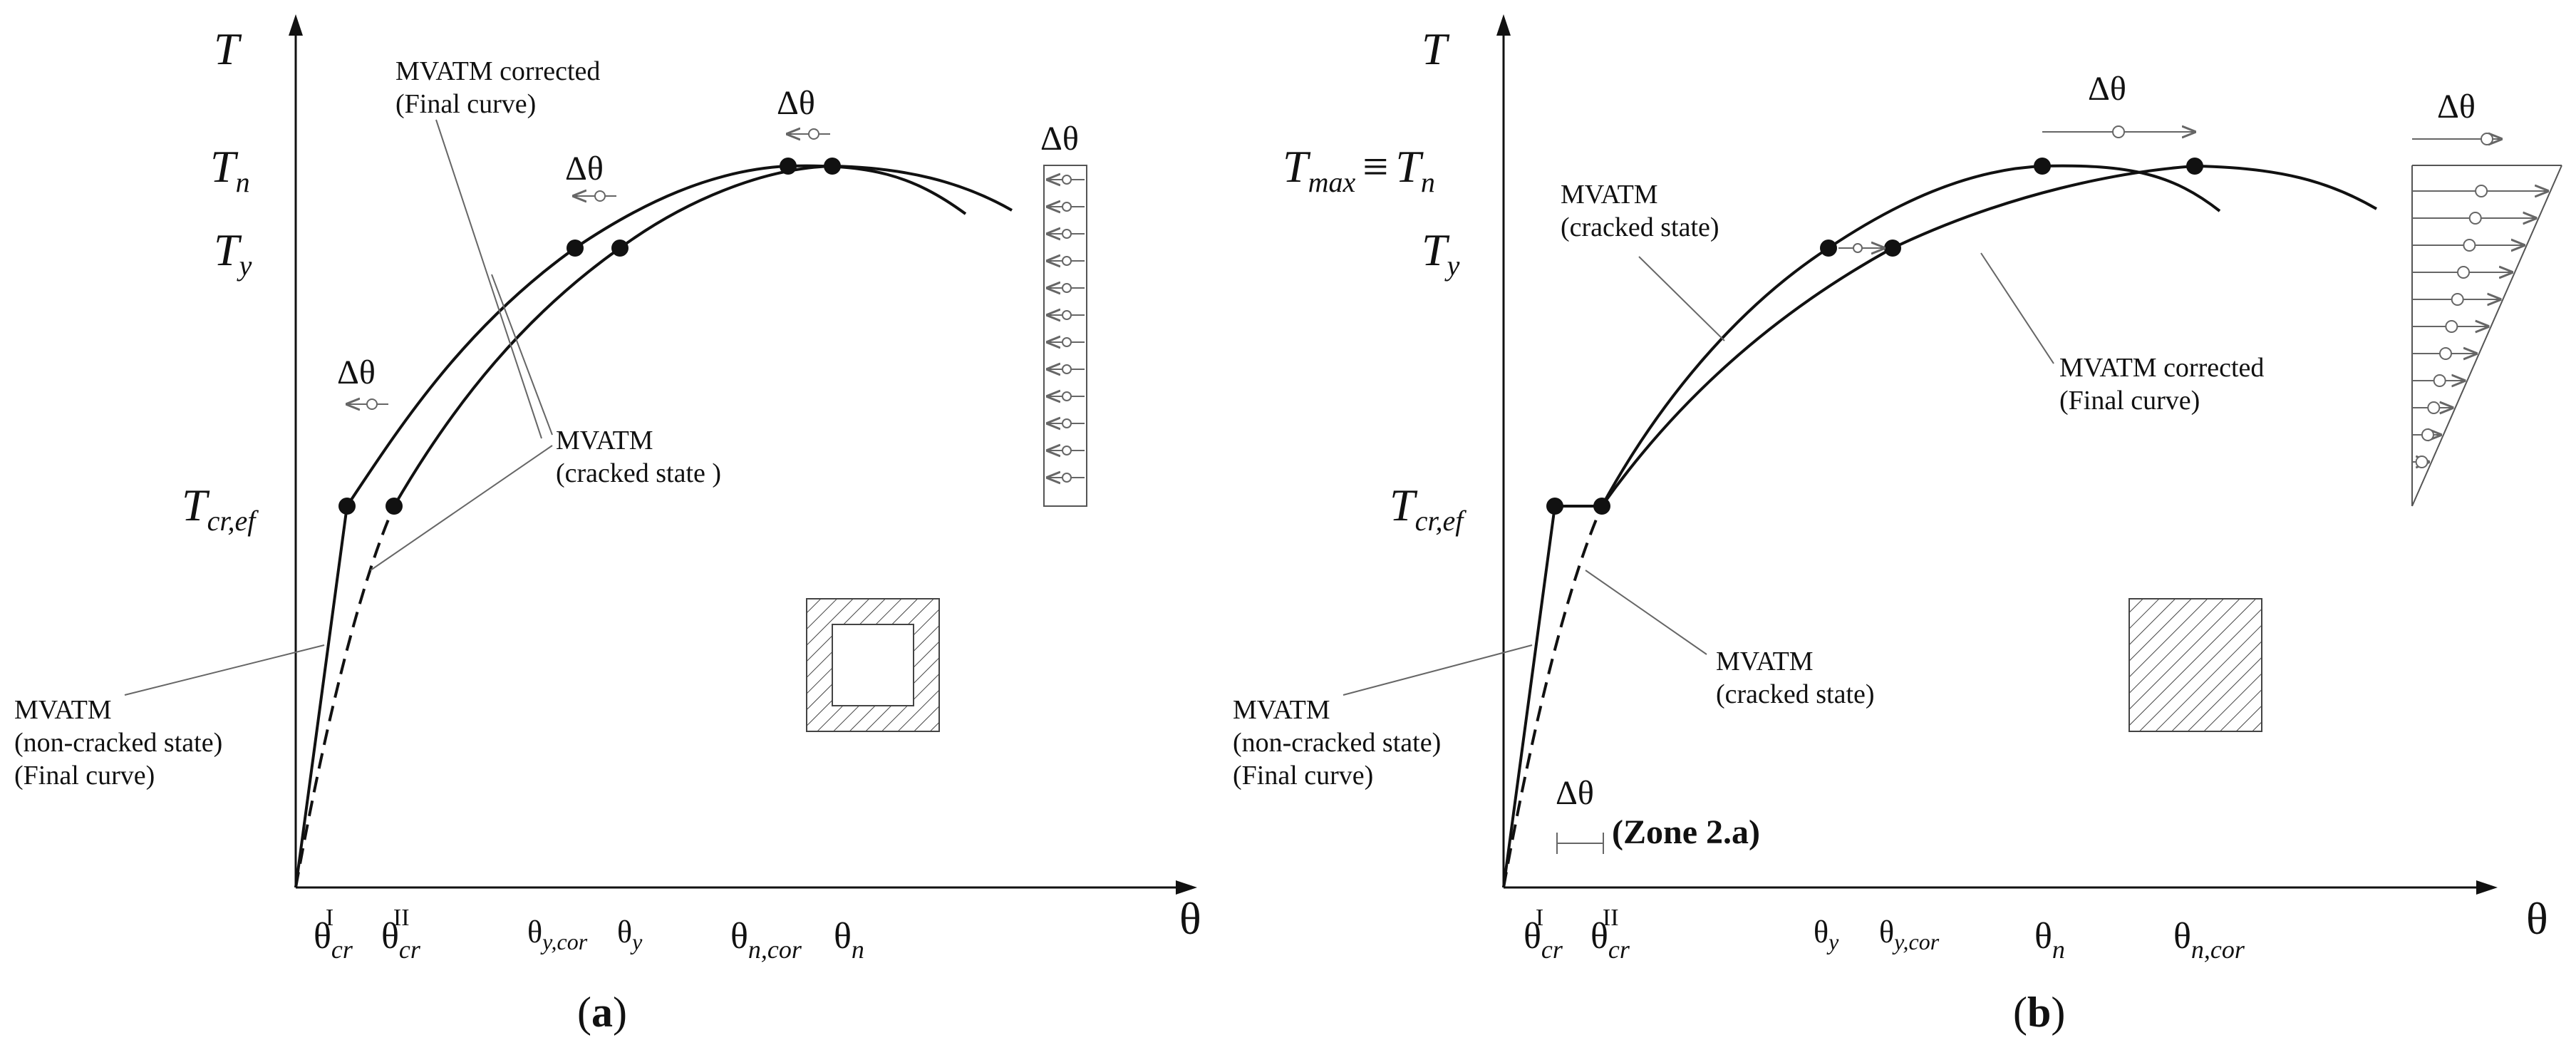 This screenshot has height=1050, width=2576. Describe the element at coordinates (1796, 678) in the screenshot. I see `annot-cracked-low: MVATM (cracked state)` at that location.